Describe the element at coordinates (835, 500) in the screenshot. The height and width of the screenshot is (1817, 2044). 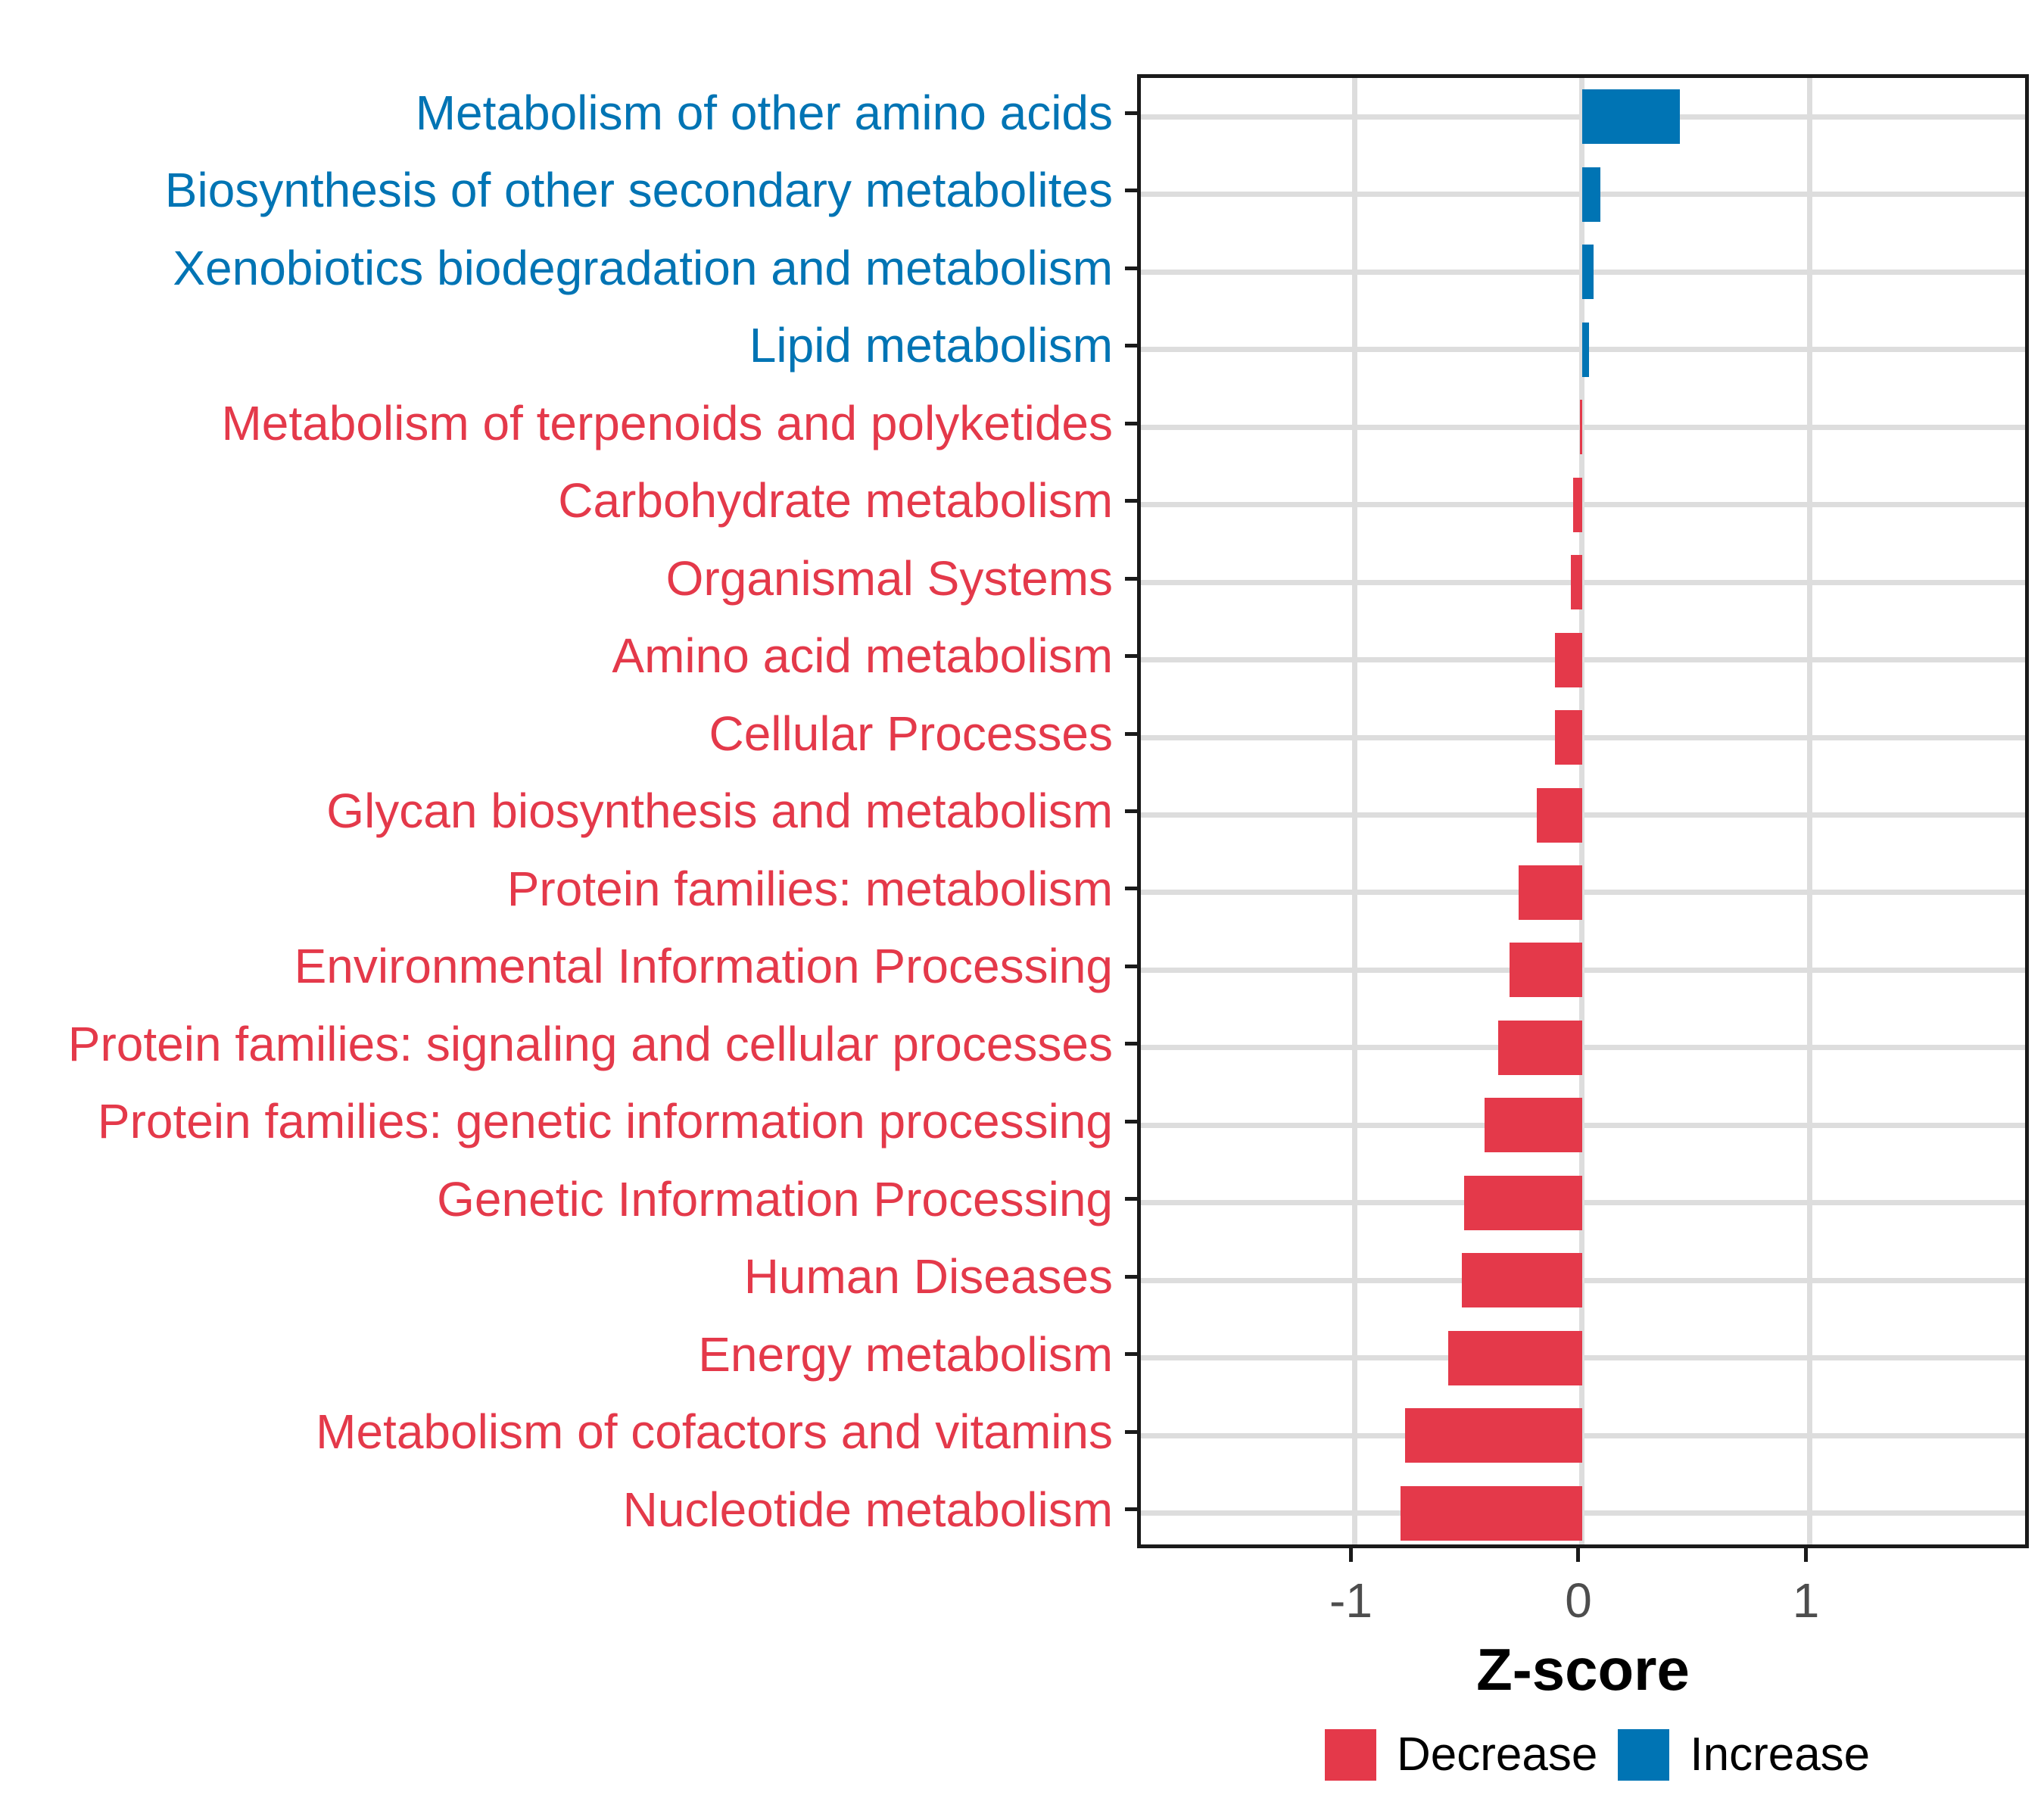
I see `y-axis-label: Carbohydrate metabolism` at that location.